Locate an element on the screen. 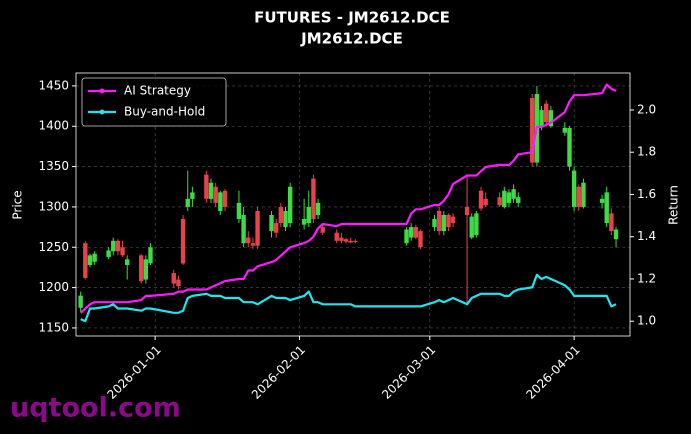 Image resolution: width=691 pixels, height=434 pixels. chart-title: FUTURES - JM2612.DCE is located at coordinates (352, 18).